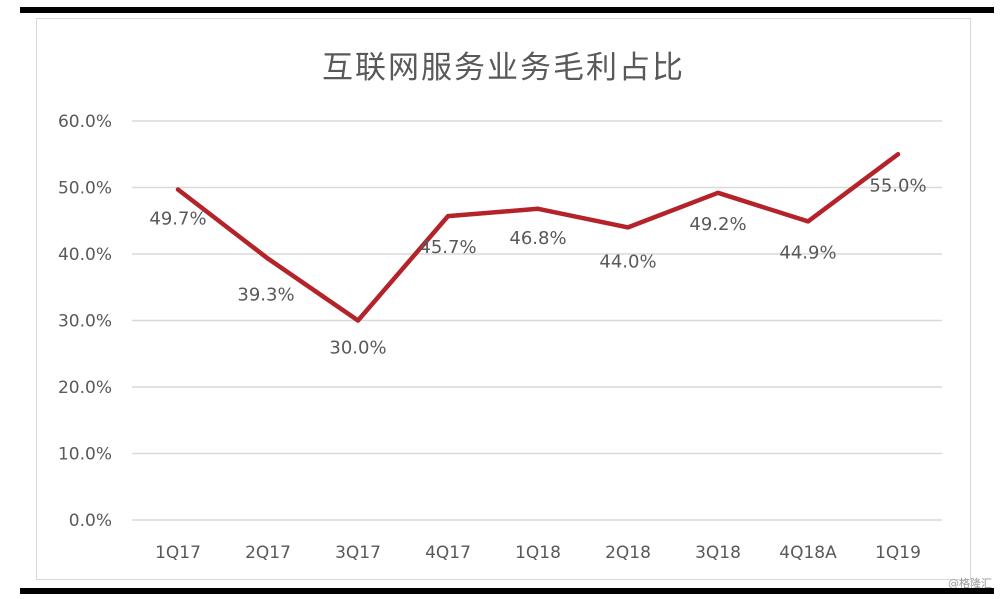  Describe the element at coordinates (898, 553) in the screenshot. I see `x-tick-label: 1Q19` at that location.